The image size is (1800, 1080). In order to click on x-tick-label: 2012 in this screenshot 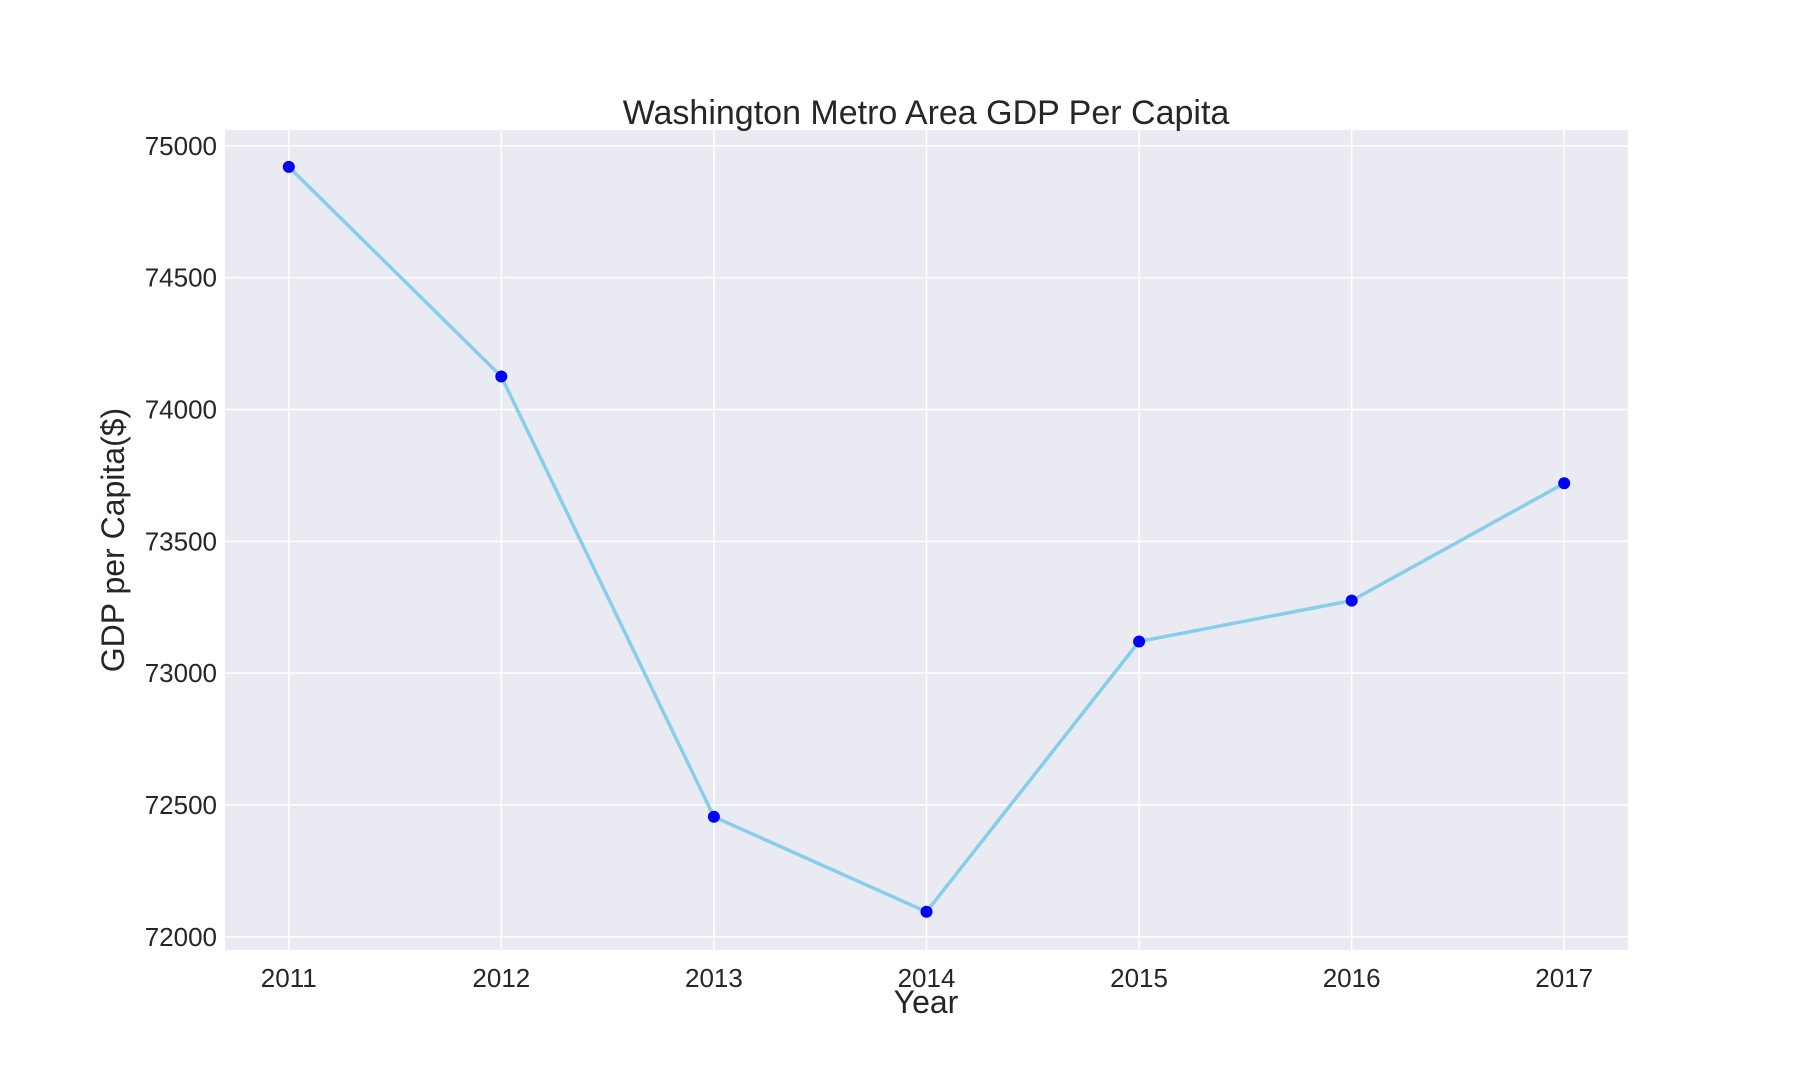, I will do `click(501, 978)`.